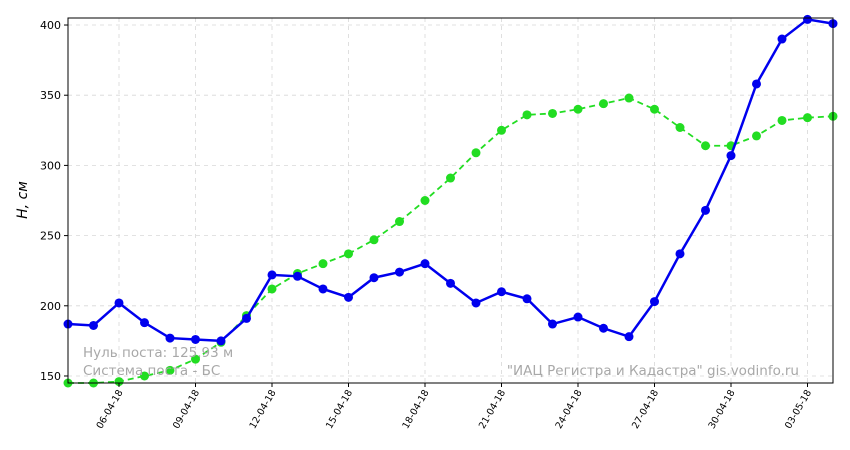  What do you see at coordinates (151, 371) in the screenshot?
I see `system-label: Система поста - БС` at bounding box center [151, 371].